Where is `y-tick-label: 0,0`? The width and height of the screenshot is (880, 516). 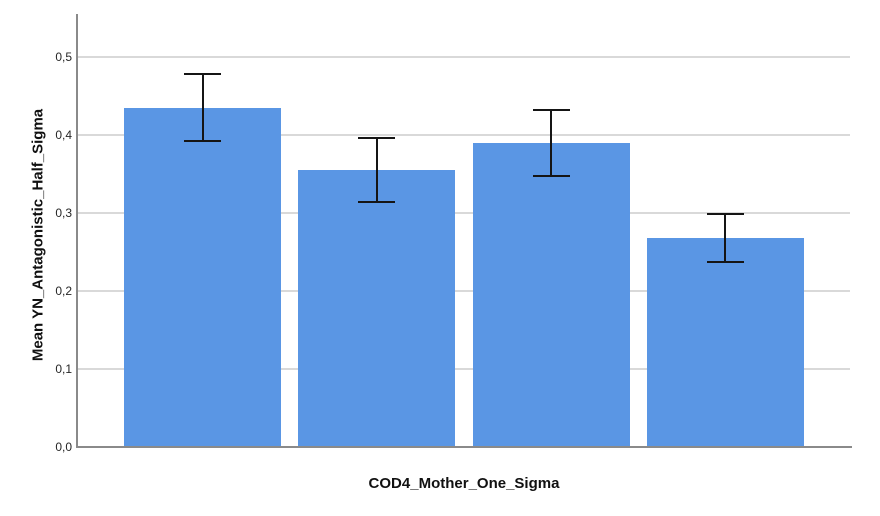
y-tick-label: 0,0 is located at coordinates (63, 447).